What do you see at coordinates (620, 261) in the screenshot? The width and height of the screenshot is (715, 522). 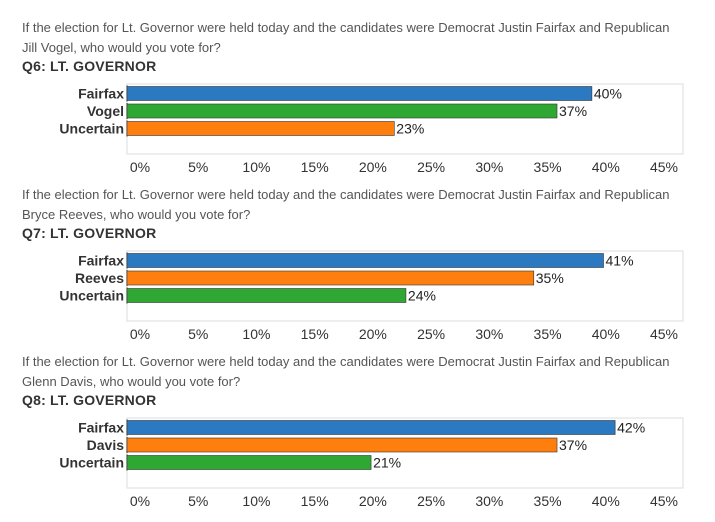 I see `value-label: 41%` at bounding box center [620, 261].